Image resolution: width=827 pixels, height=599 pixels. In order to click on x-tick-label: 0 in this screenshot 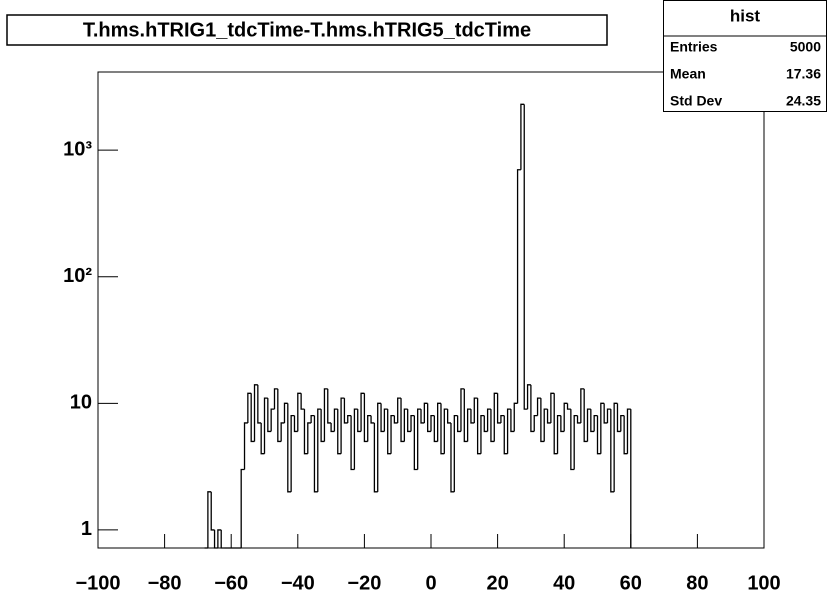, I will do `click(430, 583)`.